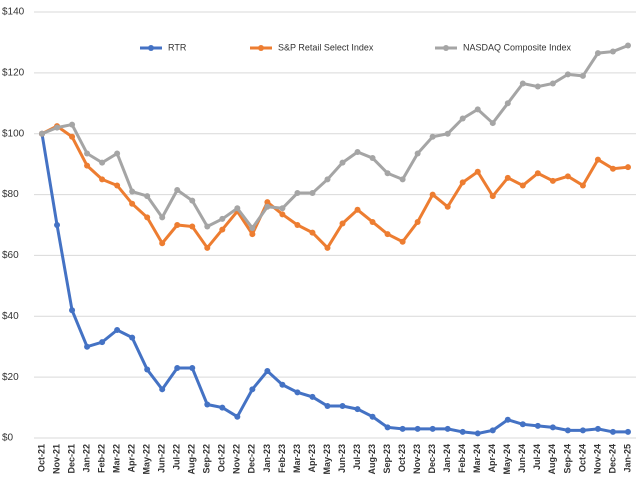  I want to click on x-tick-label: Jan-23, so click(267, 458).